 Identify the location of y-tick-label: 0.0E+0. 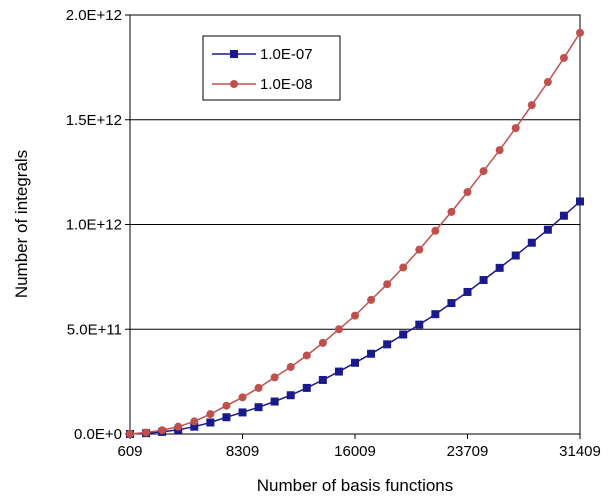
(98, 434).